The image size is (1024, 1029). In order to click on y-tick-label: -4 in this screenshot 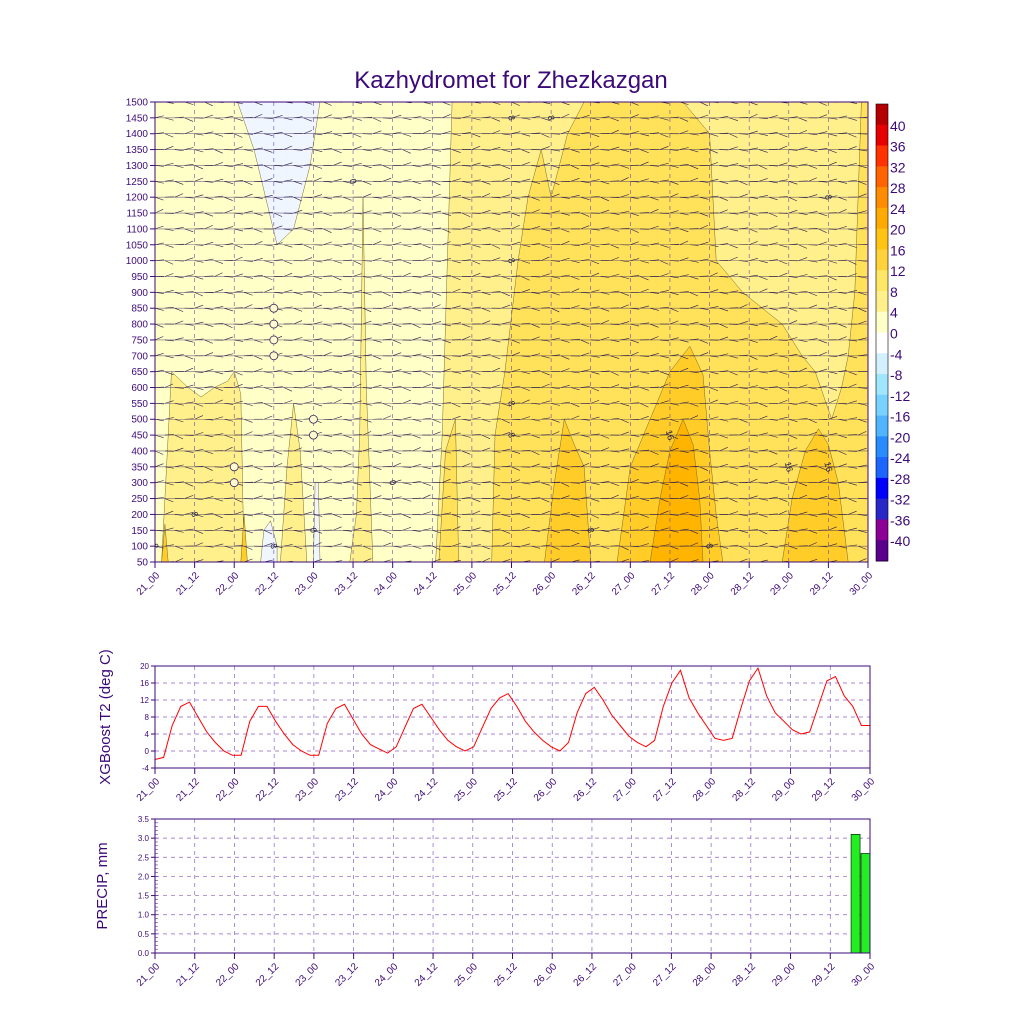, I will do `click(146, 768)`.